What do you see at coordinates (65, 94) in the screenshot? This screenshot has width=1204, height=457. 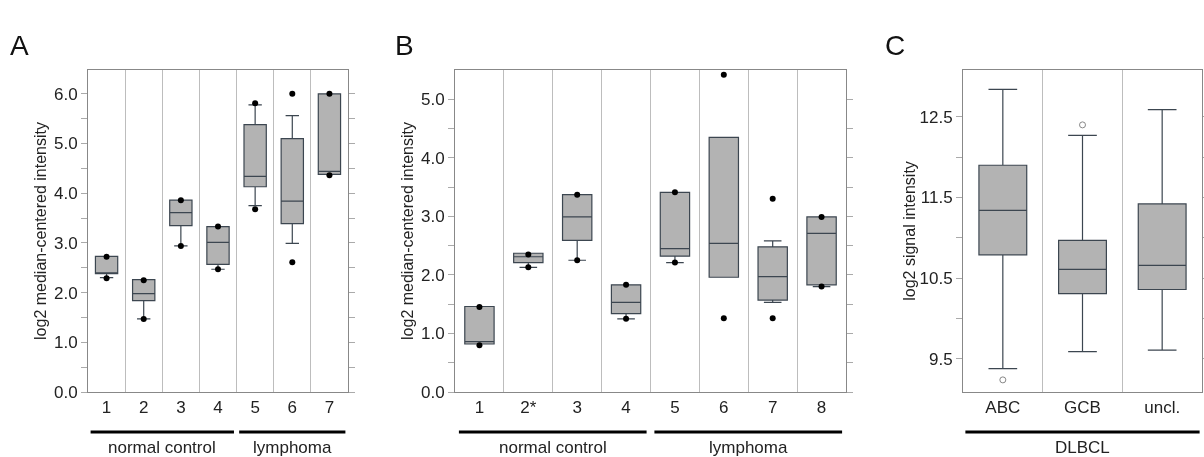 I see `y-tick-label: 6.0` at bounding box center [65, 94].